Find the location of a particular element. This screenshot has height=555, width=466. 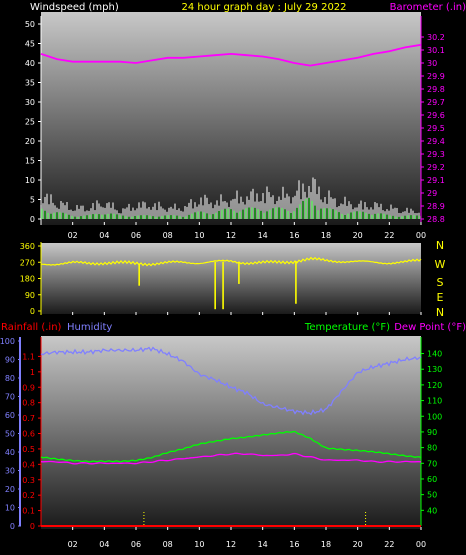

wind-x-tick-label: 08 is located at coordinates (168, 235).